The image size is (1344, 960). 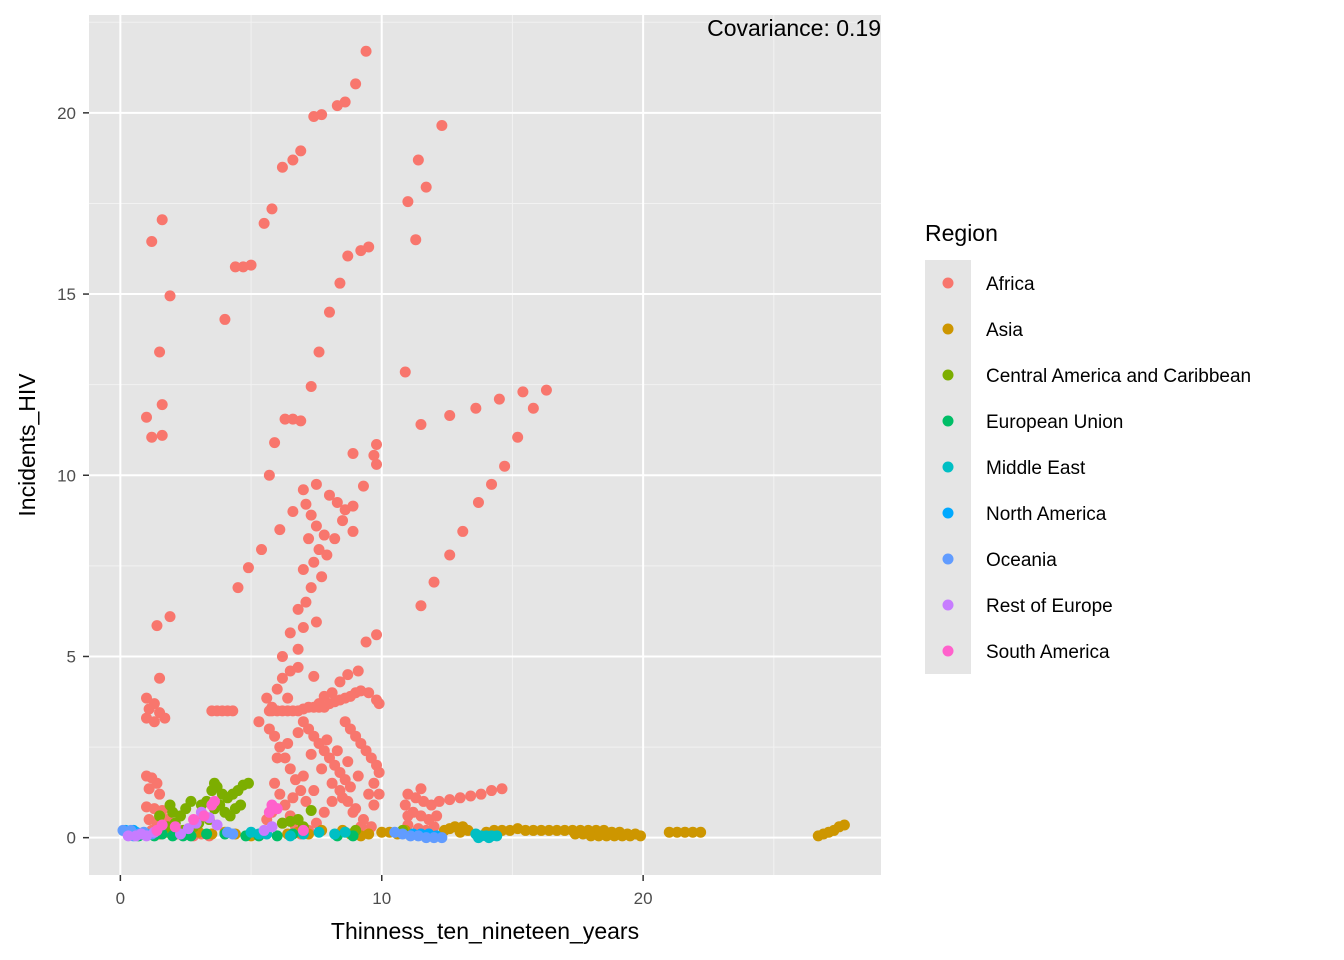 I want to click on y-tick-label: 15, so click(x=66, y=294).